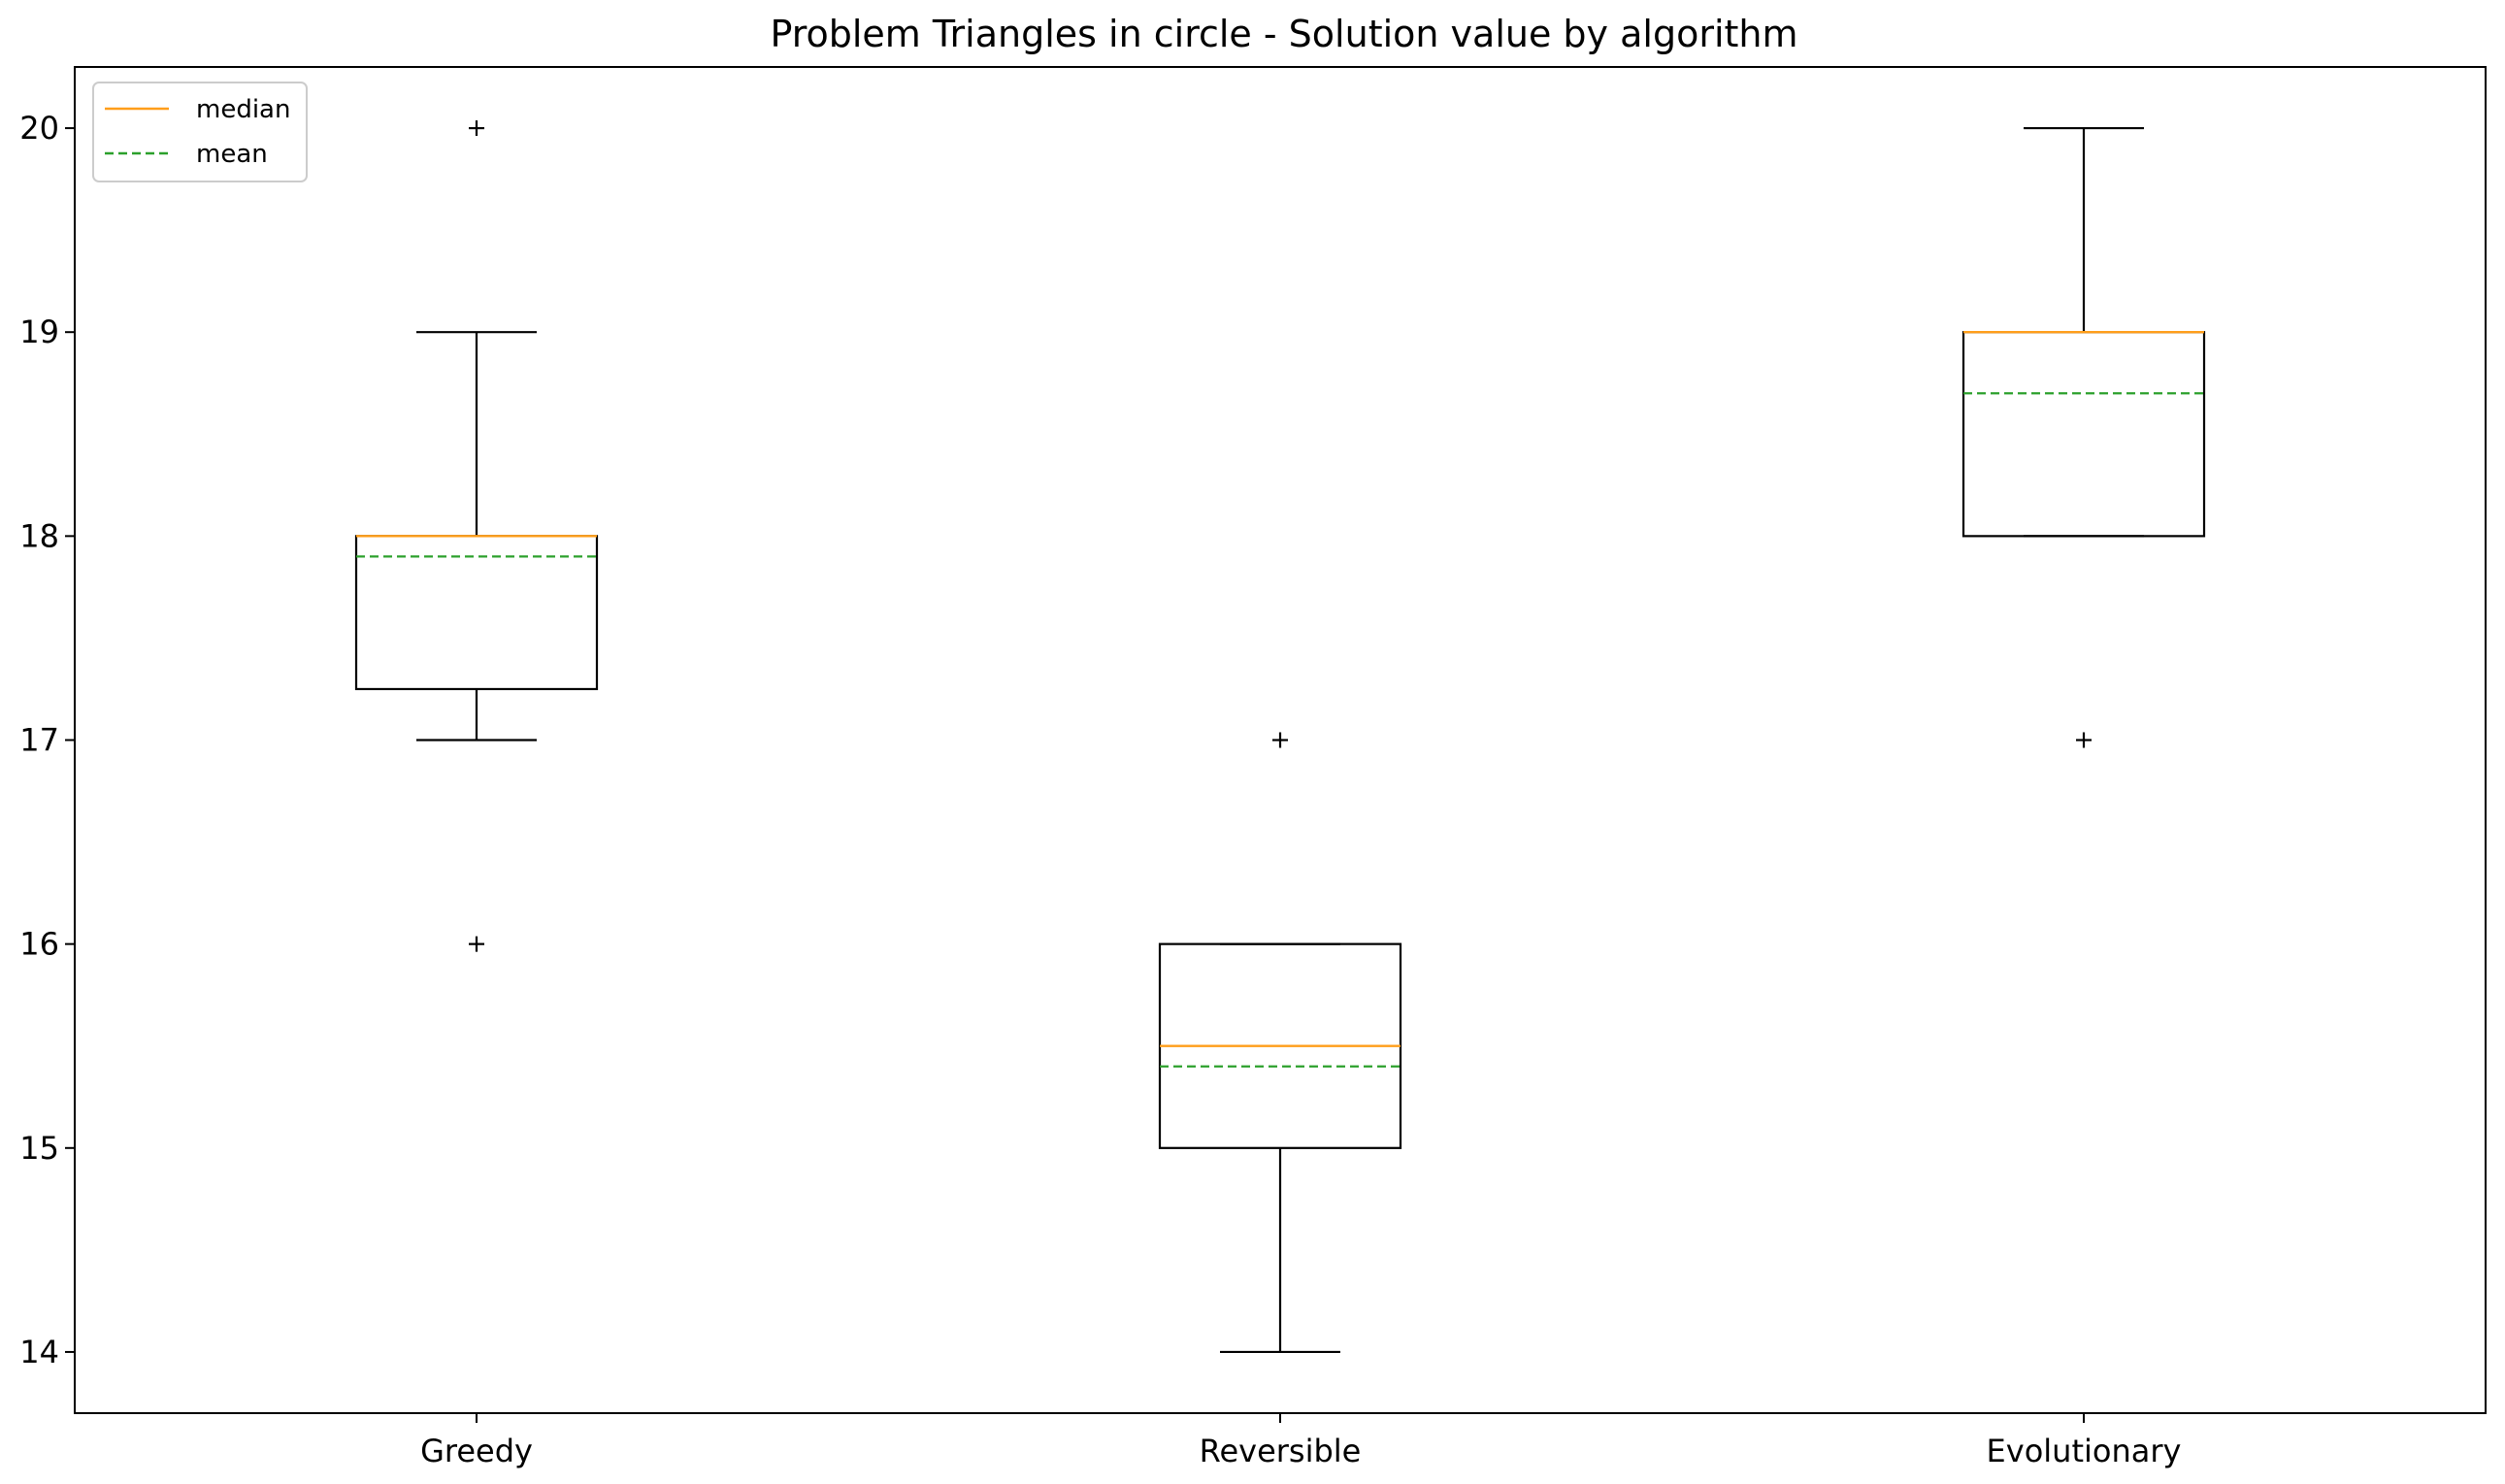 This screenshot has width=2505, height=1484. What do you see at coordinates (39, 535) in the screenshot?
I see `y-tick-label: 18` at bounding box center [39, 535].